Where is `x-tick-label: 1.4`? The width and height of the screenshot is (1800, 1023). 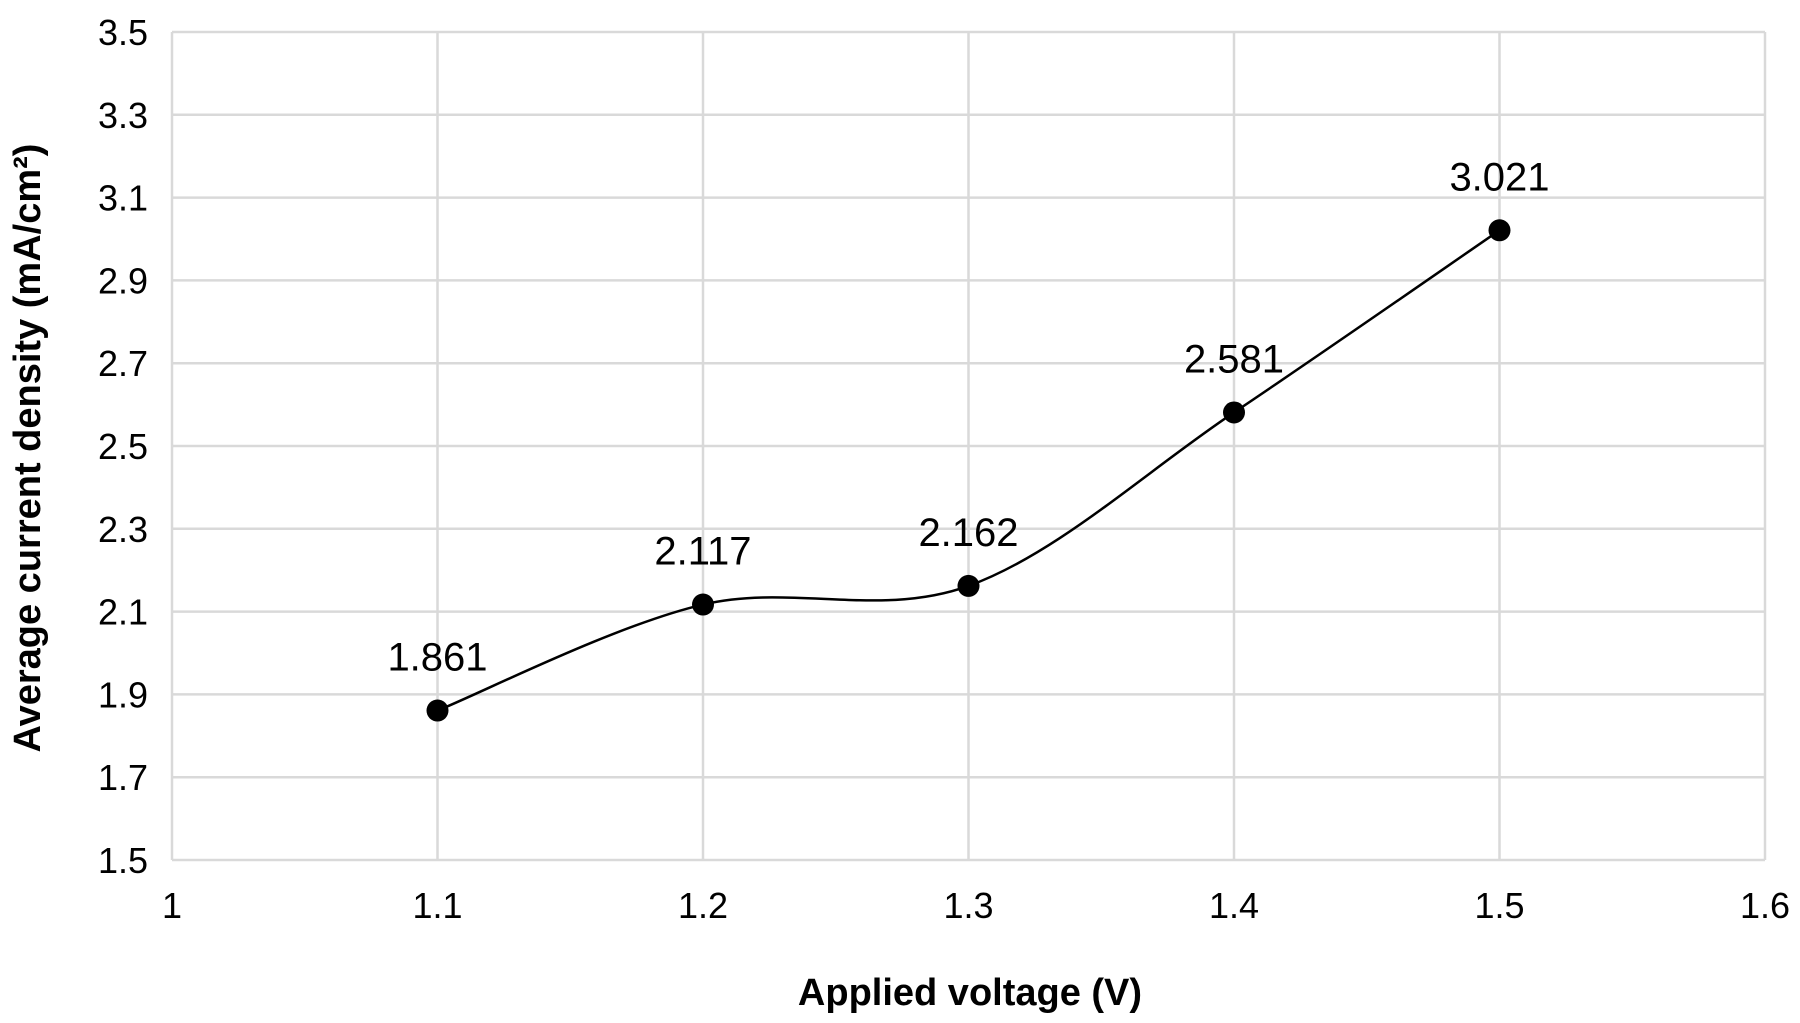 x-tick-label: 1.4 is located at coordinates (1234, 905).